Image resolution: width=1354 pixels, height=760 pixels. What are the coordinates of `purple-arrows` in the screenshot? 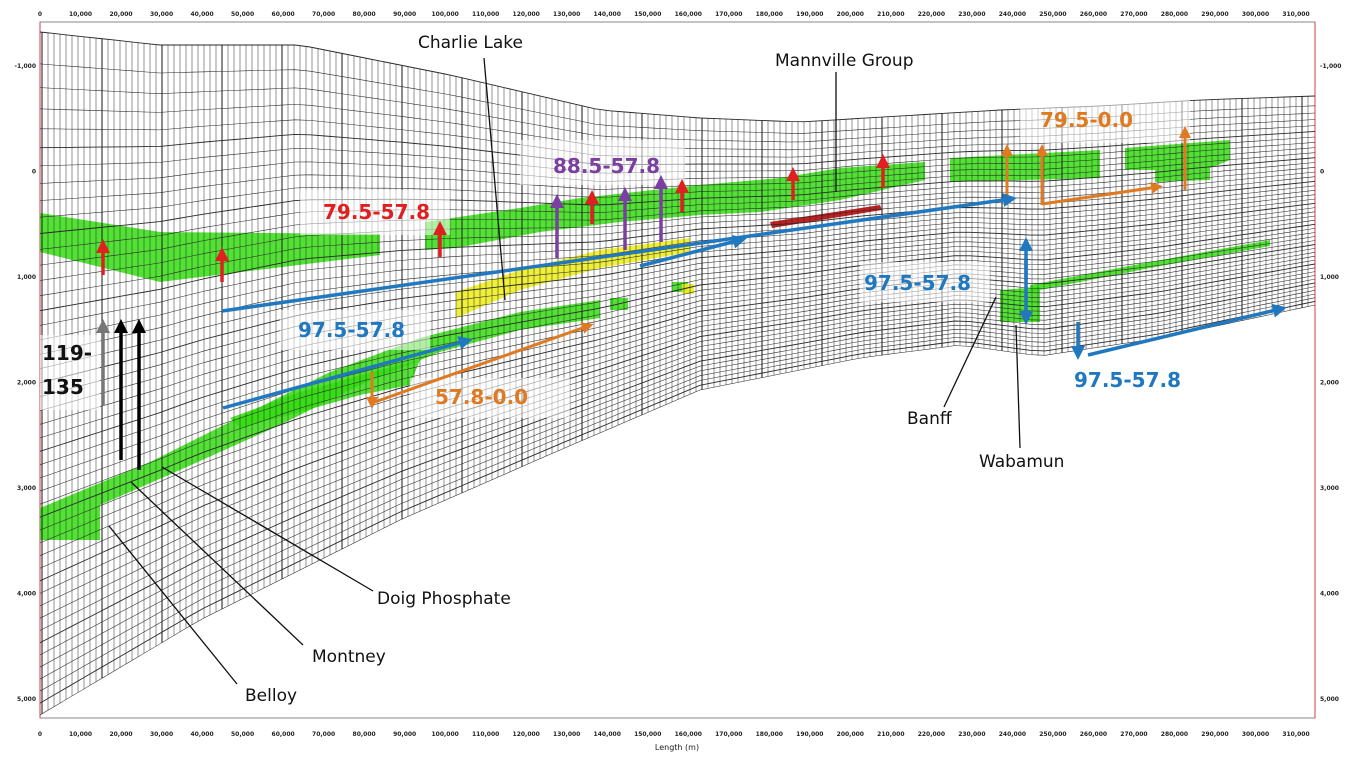 It's located at (609, 216).